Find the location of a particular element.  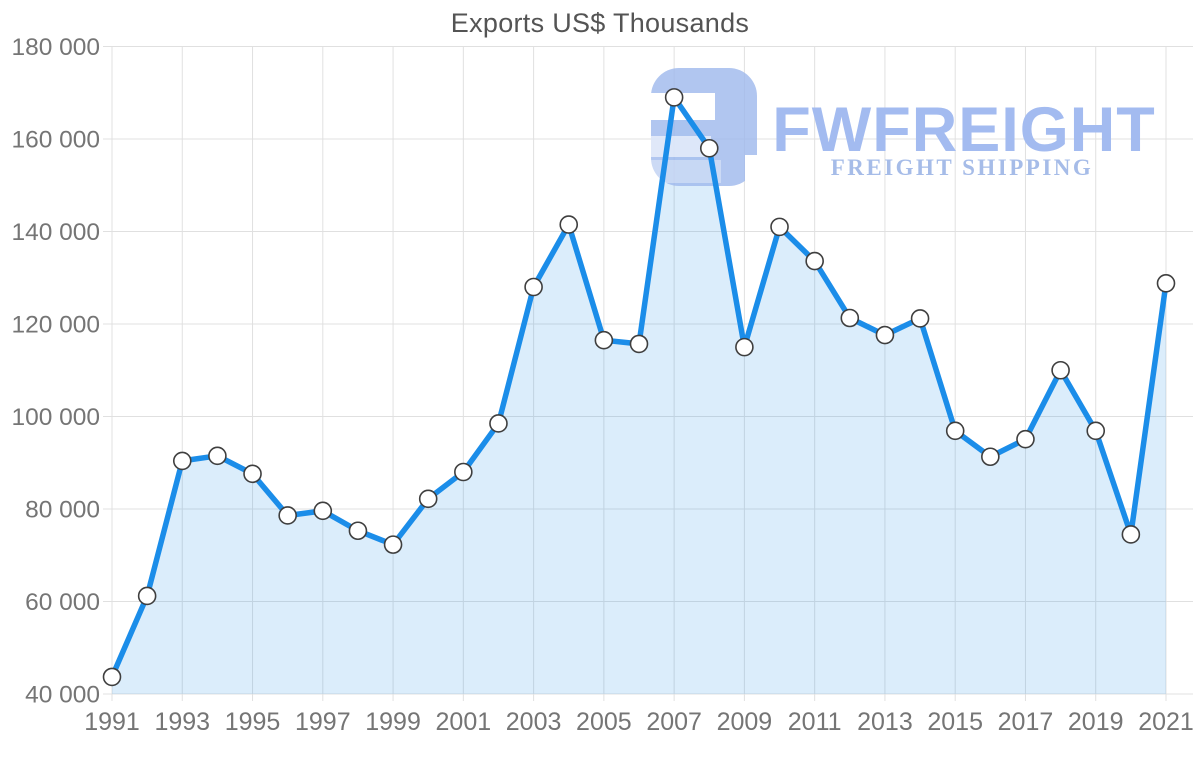

watermark-brand-text: FWFREIGHT is located at coordinates (963, 130).